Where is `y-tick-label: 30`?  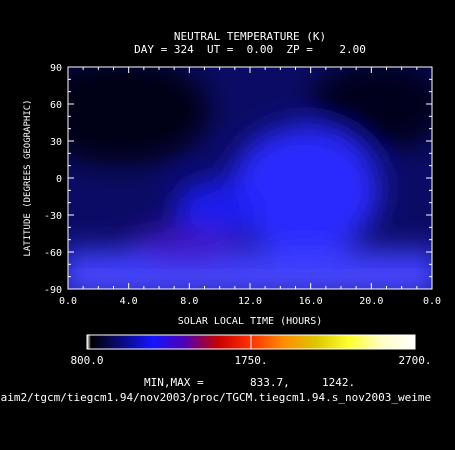 y-tick-label: 30 is located at coordinates (56, 142).